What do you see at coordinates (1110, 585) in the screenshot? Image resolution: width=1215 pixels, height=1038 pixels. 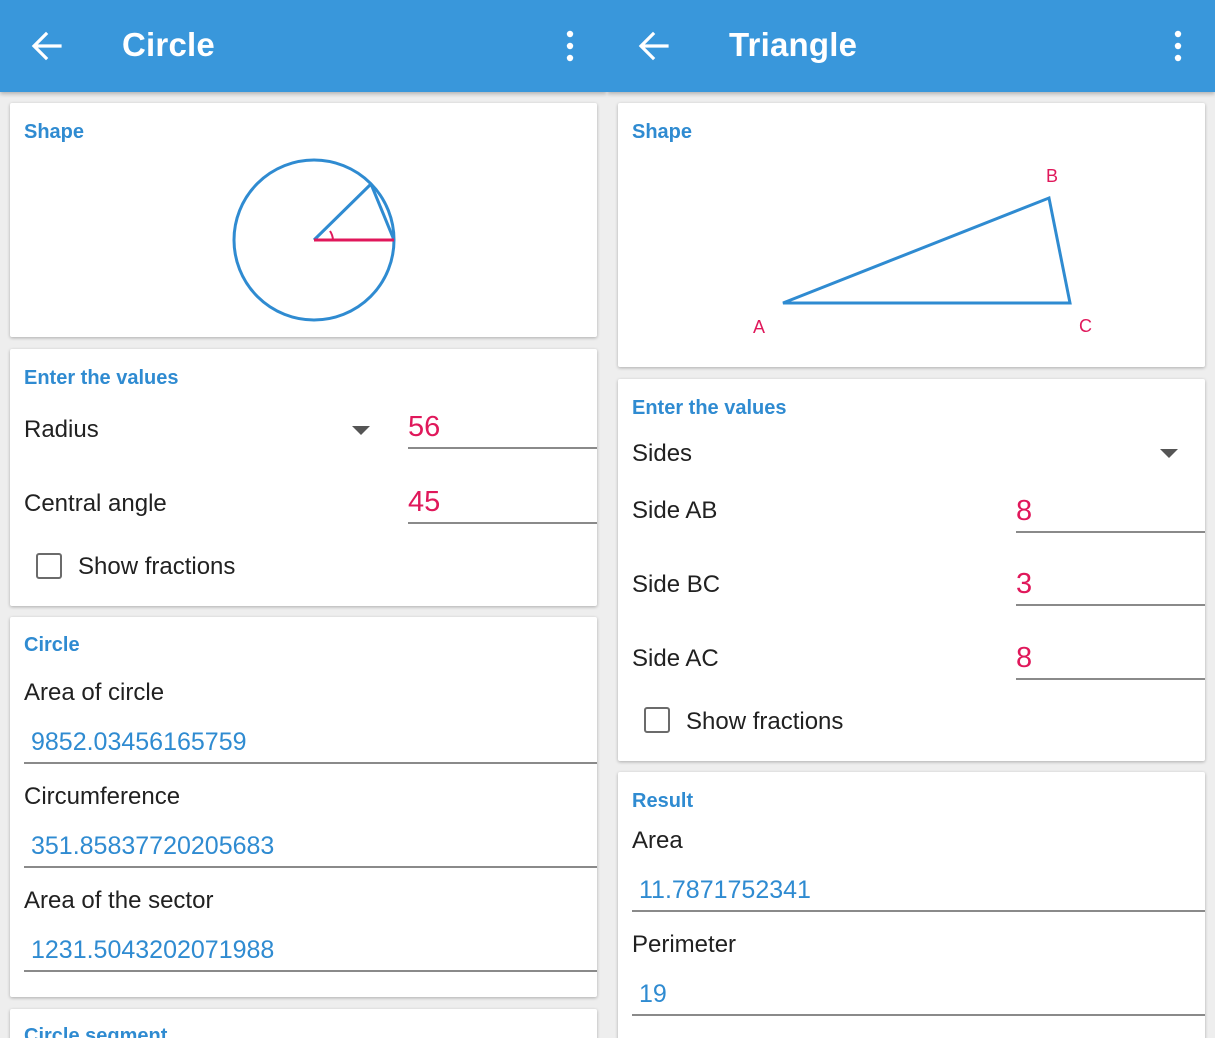 I see `side-bc-input: 3` at bounding box center [1110, 585].